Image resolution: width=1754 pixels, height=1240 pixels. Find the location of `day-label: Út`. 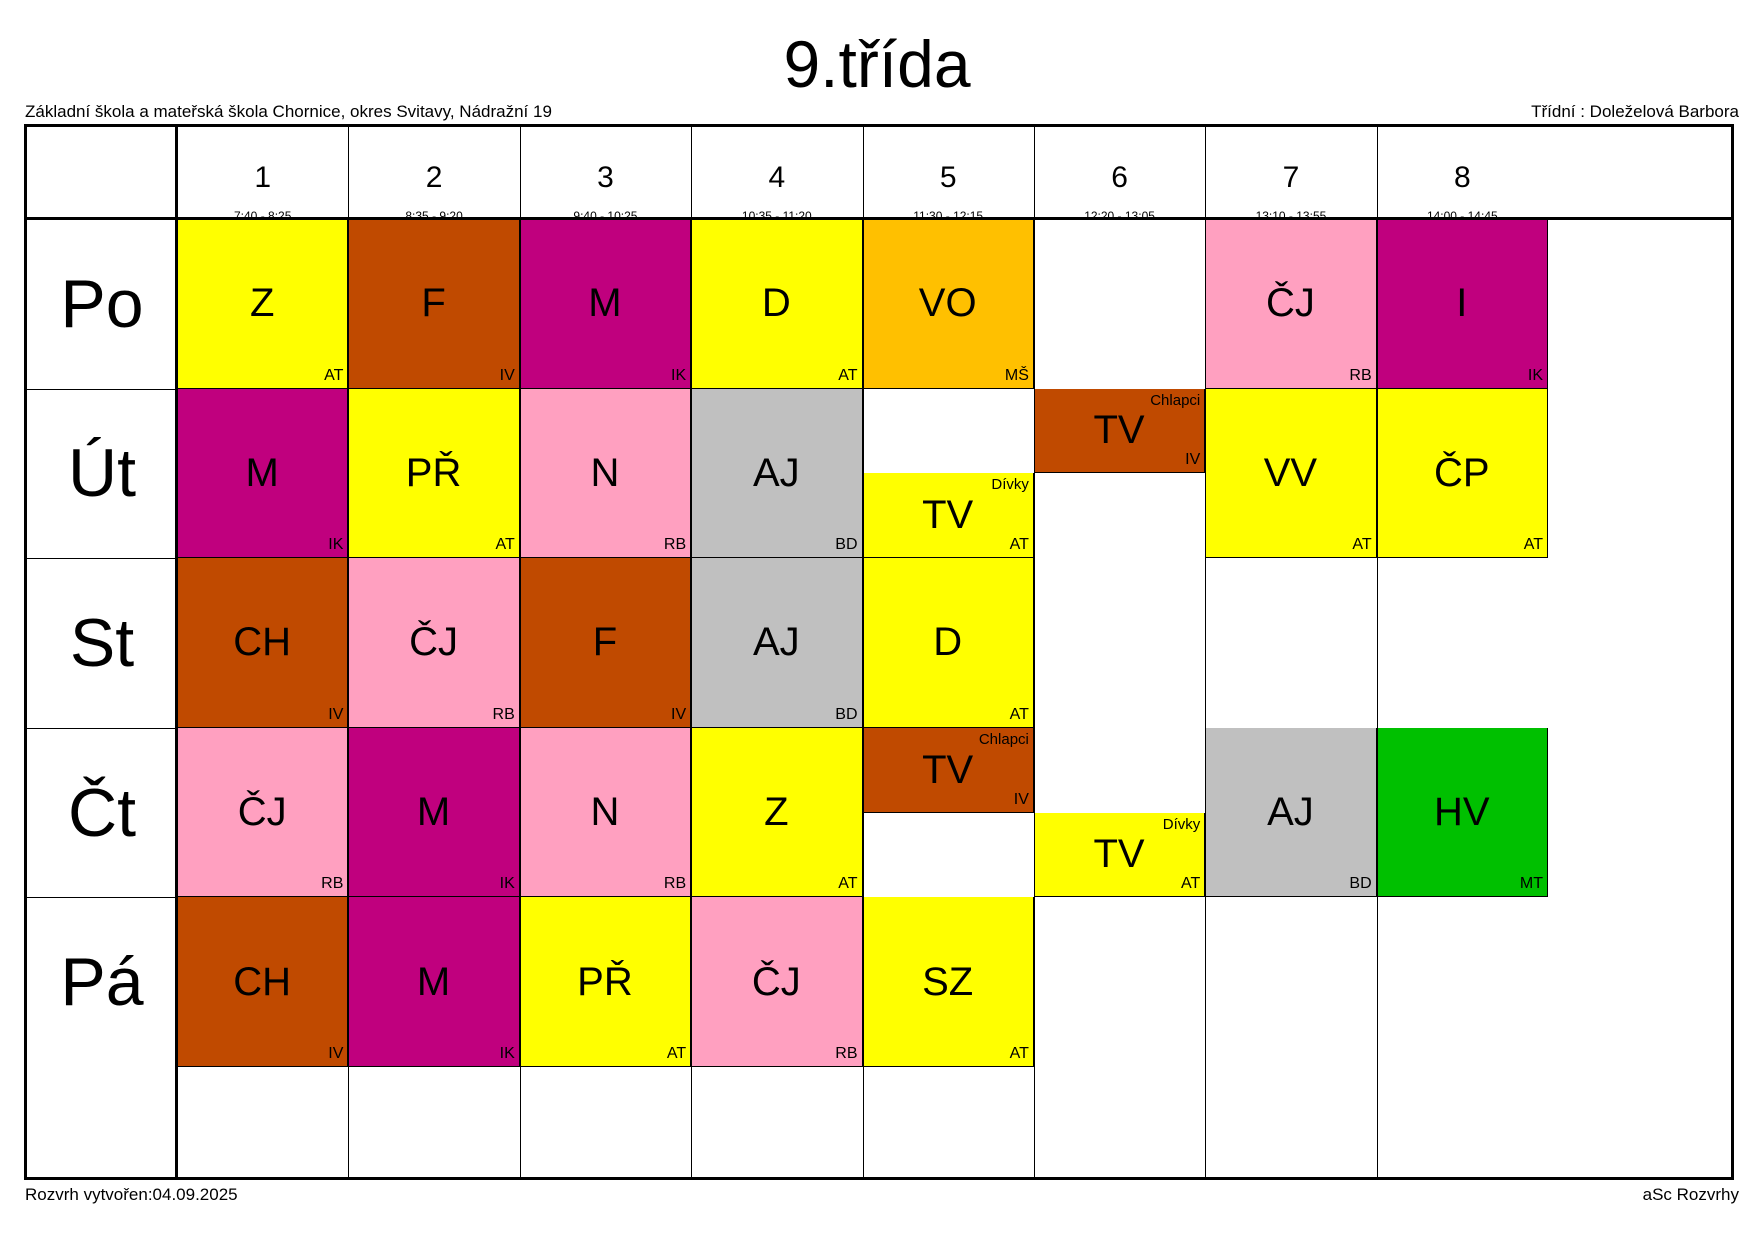

day-label: Út is located at coordinates (102, 473).